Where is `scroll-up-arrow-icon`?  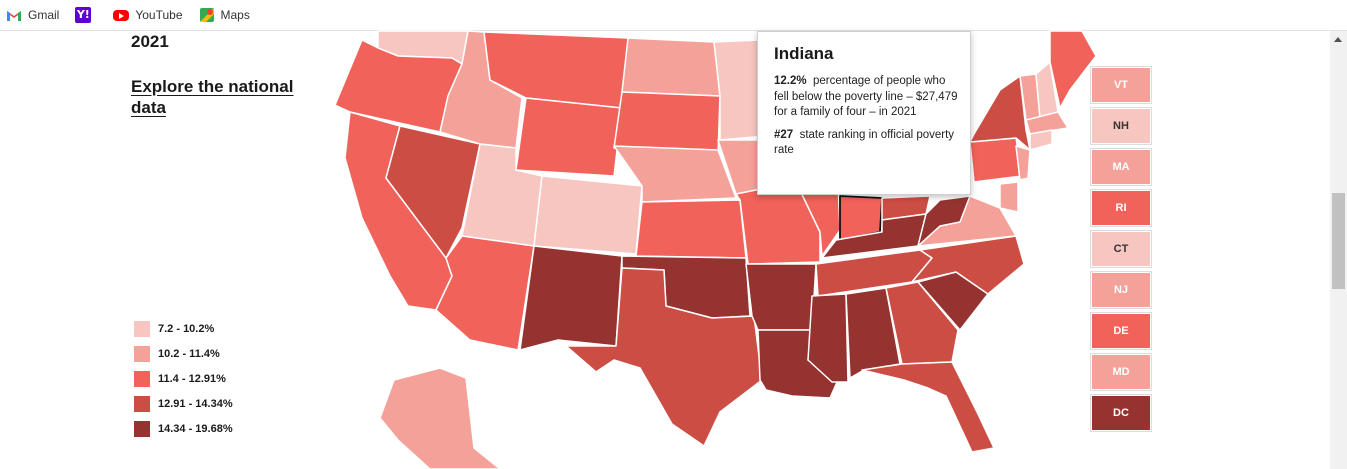
scroll-up-arrow-icon is located at coordinates (1338, 39).